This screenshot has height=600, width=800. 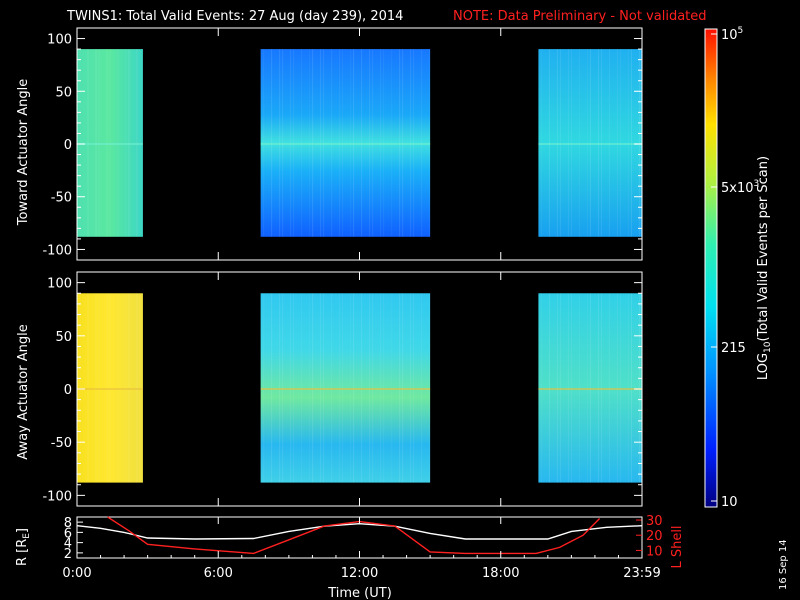 I want to click on colorbar-tick-label: 105, so click(x=732, y=34).